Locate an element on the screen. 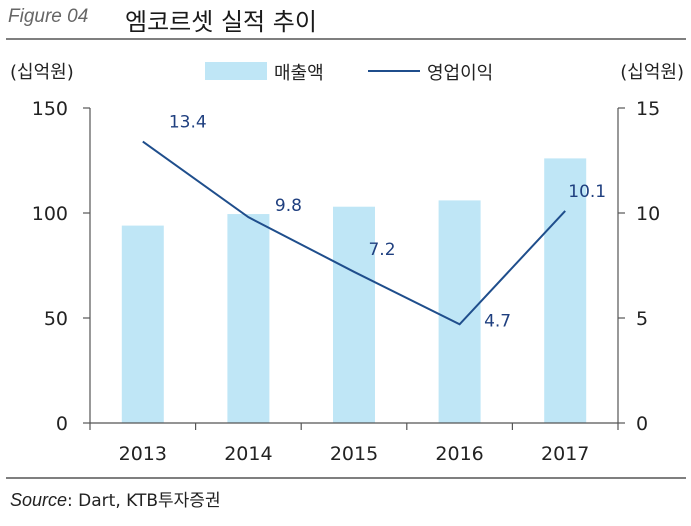 This screenshot has width=691, height=526. source-text: : Dart, KTB투자증권 is located at coordinates (144, 501).